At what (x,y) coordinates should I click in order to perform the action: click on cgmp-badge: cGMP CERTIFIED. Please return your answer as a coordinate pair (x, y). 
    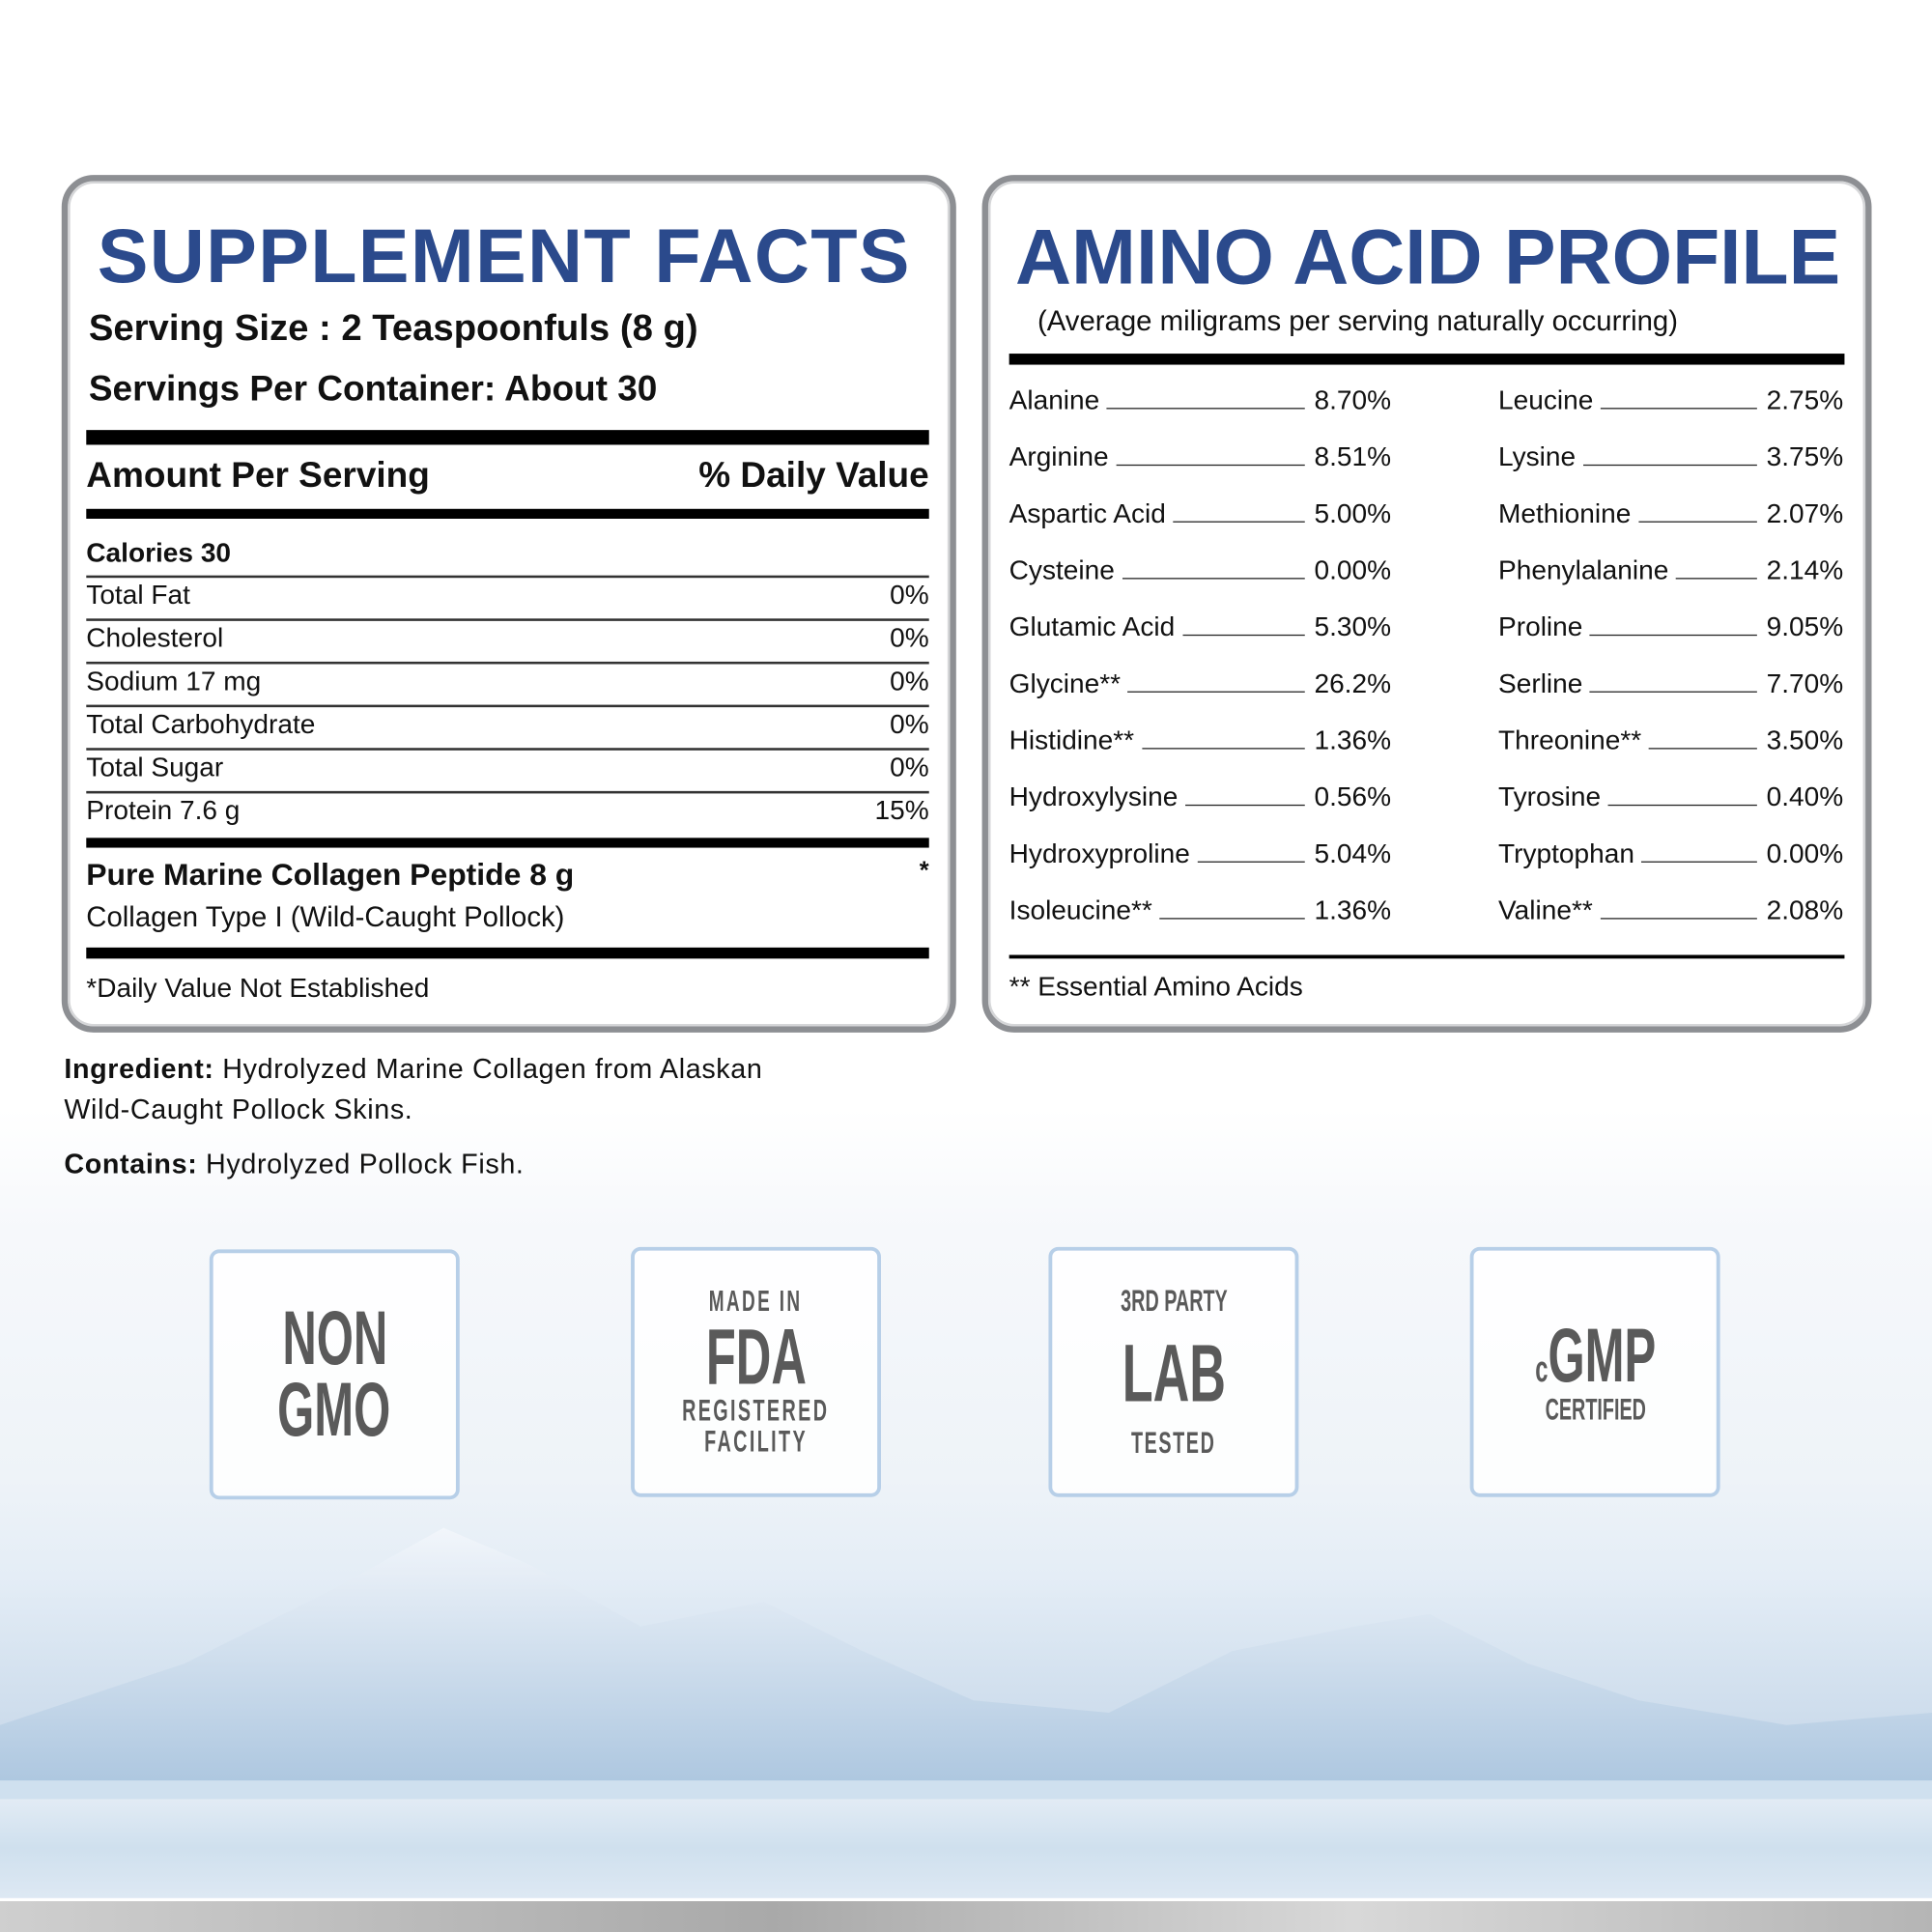
    Looking at the image, I should click on (1594, 1371).